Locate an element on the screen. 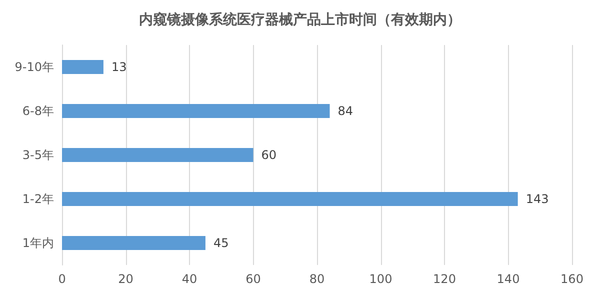 The height and width of the screenshot is (291, 600). y-tick-label: 6-8年 is located at coordinates (38, 111).